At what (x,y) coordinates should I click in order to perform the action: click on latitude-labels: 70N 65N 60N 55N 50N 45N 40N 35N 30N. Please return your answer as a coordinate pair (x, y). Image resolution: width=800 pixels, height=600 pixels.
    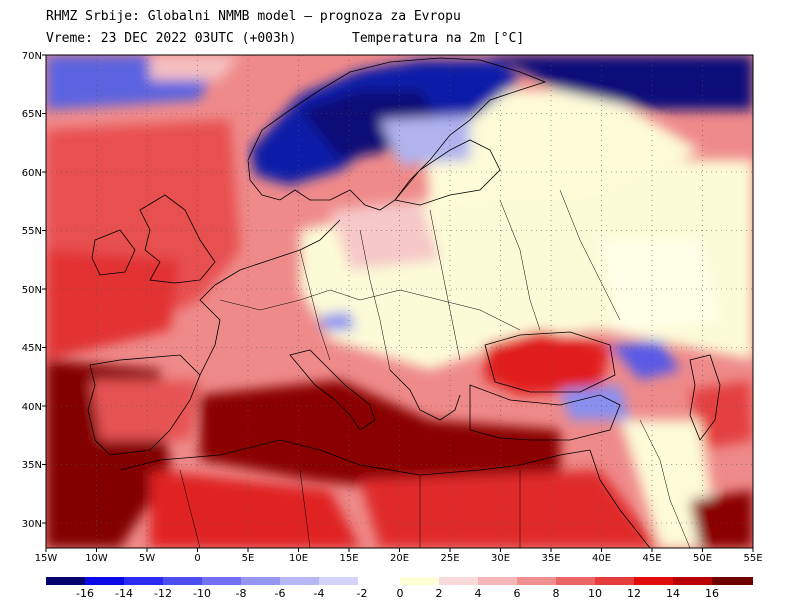
    Looking at the image, I should click on (32, 290).